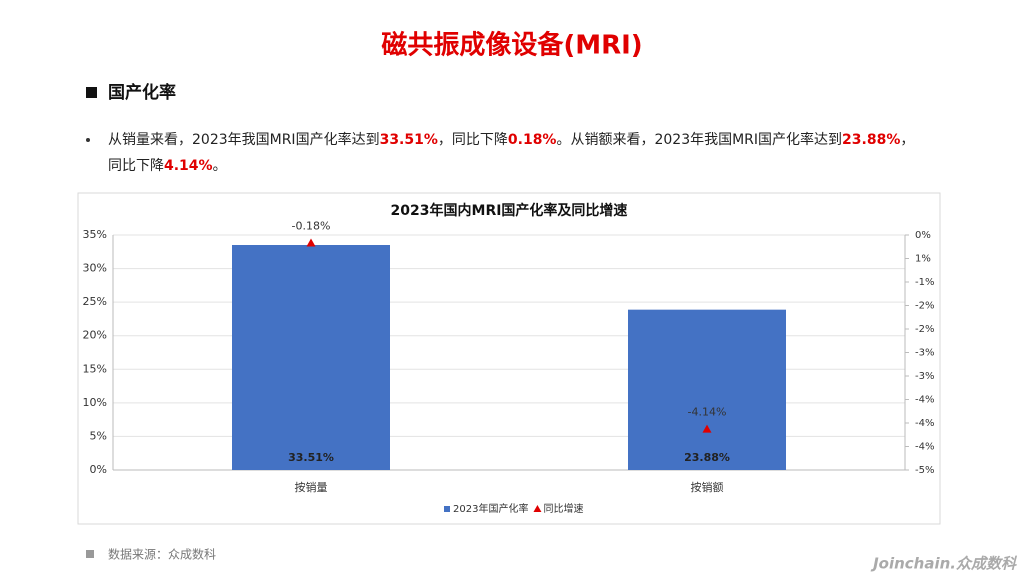 This screenshot has height=576, width=1024. Describe the element at coordinates (98, 469) in the screenshot. I see `y-tick-label: 0%` at that location.